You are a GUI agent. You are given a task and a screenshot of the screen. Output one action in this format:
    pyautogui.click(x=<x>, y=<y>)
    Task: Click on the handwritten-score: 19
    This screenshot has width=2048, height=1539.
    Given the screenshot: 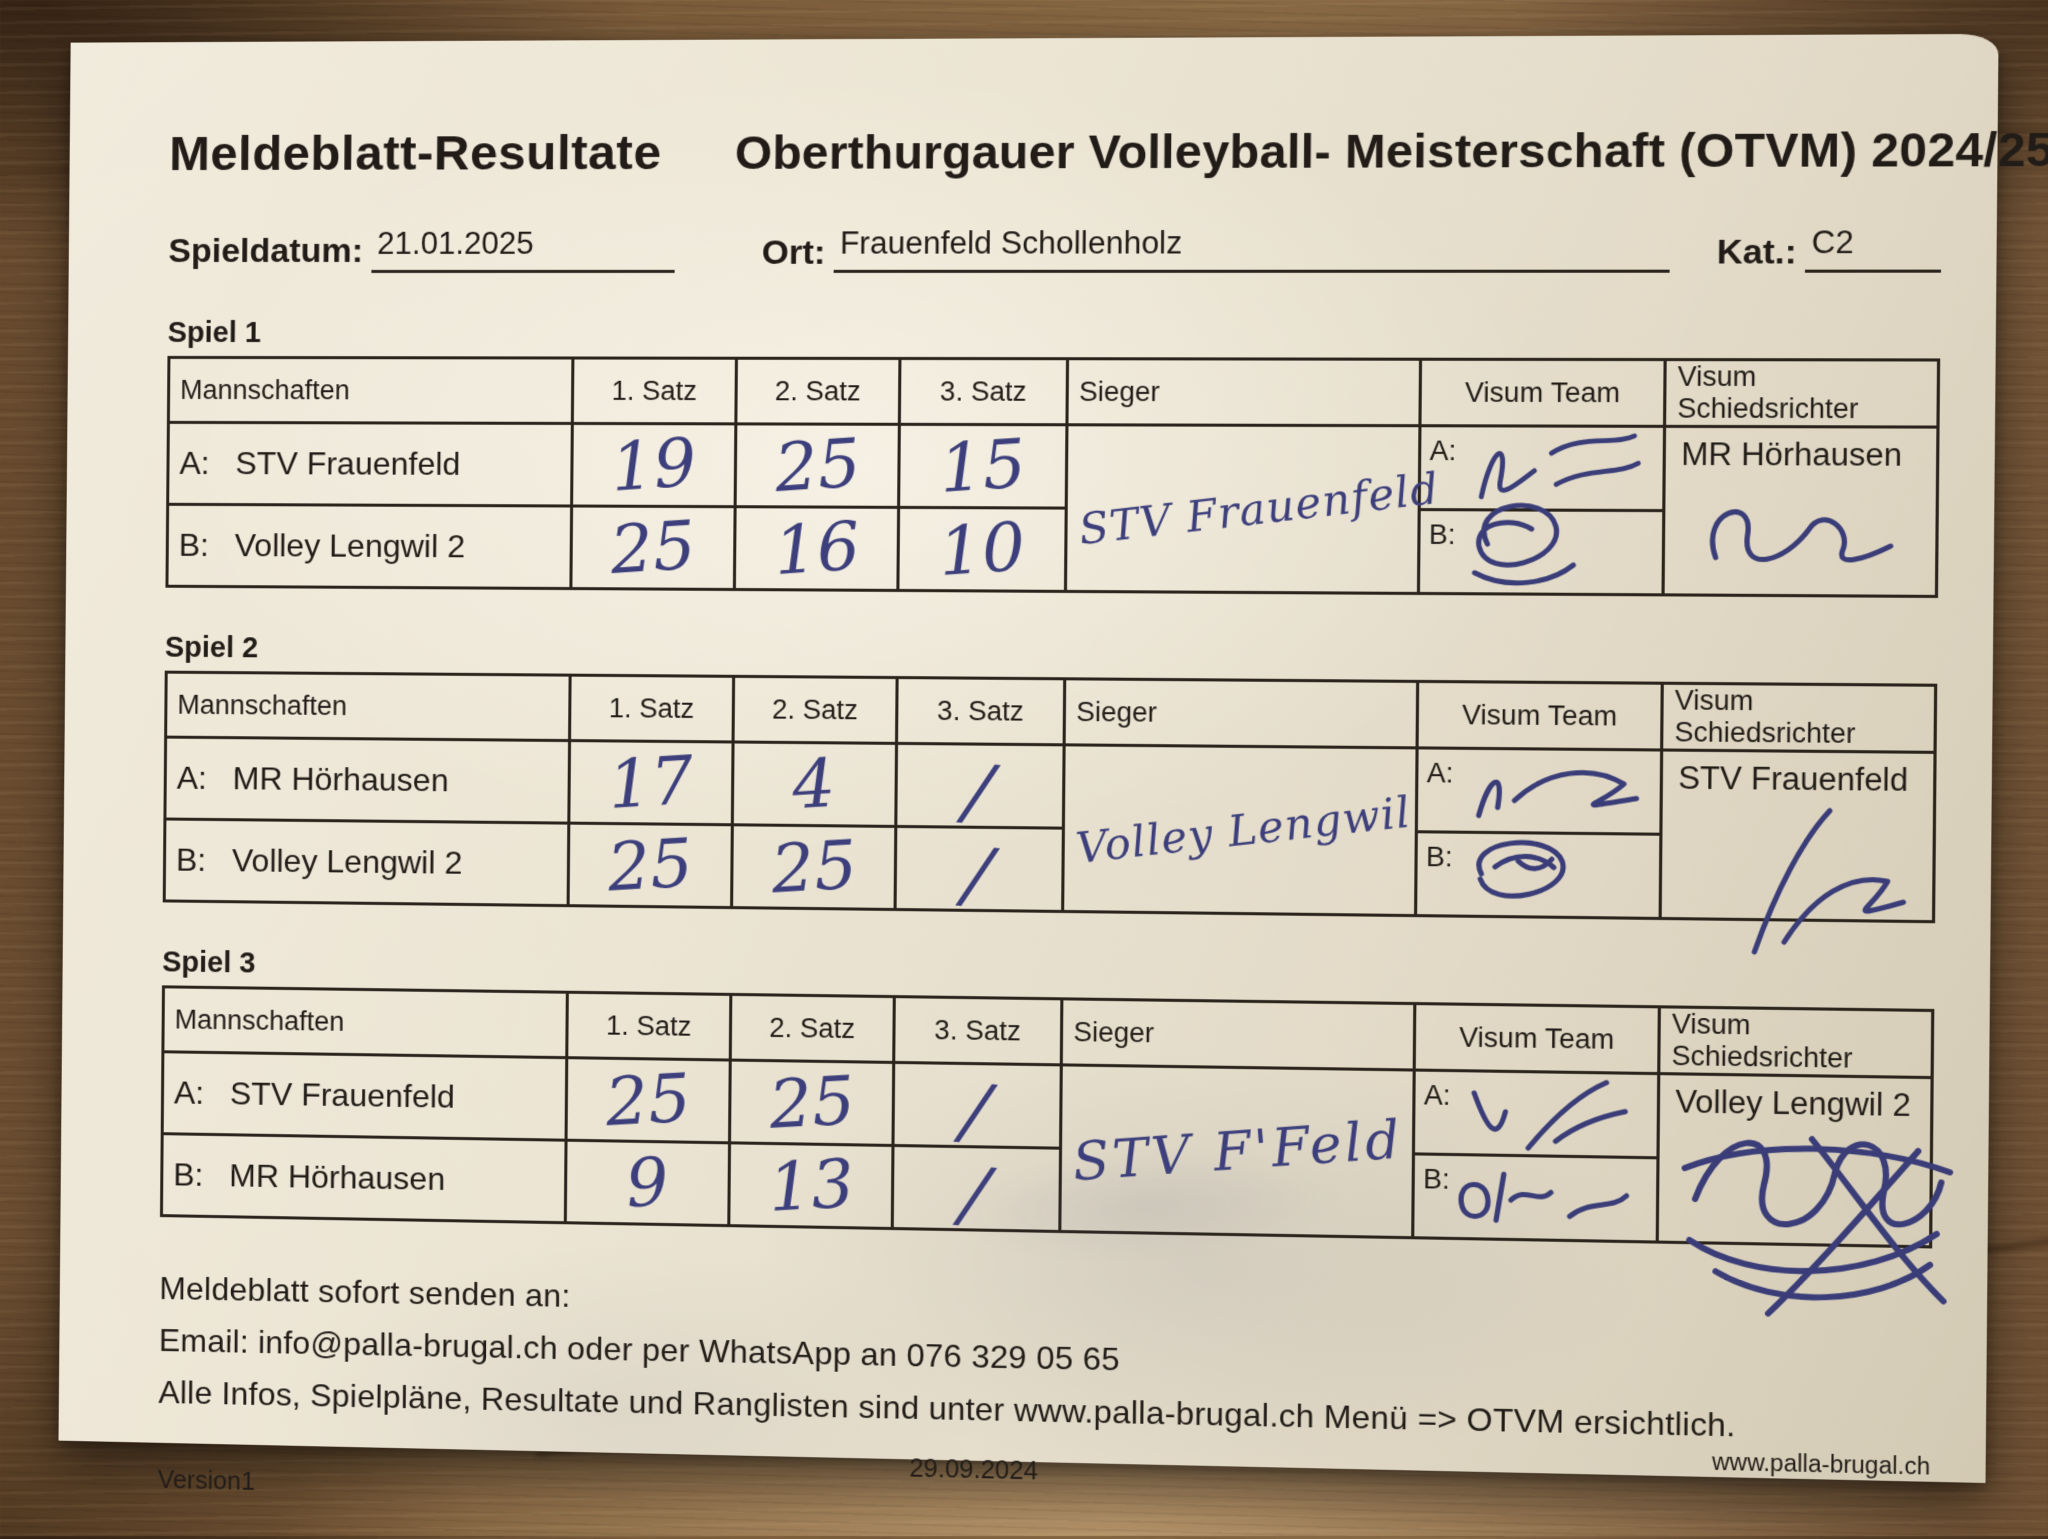 What is the action you would take?
    pyautogui.click(x=653, y=464)
    